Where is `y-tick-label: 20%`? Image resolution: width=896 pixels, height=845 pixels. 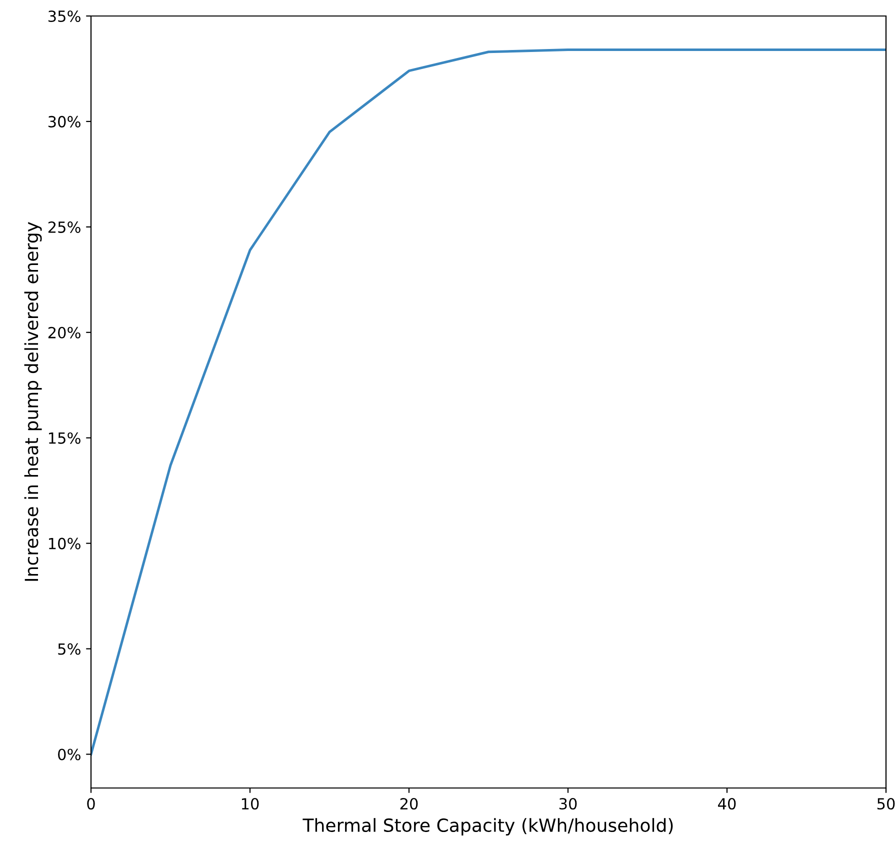
y-tick-label: 20% is located at coordinates (64, 332).